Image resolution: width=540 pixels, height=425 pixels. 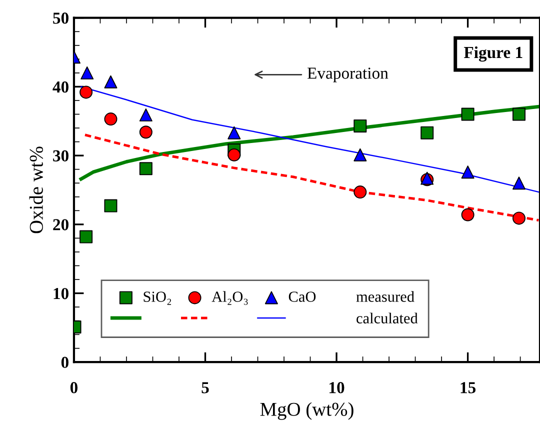 What do you see at coordinates (385, 296) in the screenshot?
I see `annotation: measured` at bounding box center [385, 296].